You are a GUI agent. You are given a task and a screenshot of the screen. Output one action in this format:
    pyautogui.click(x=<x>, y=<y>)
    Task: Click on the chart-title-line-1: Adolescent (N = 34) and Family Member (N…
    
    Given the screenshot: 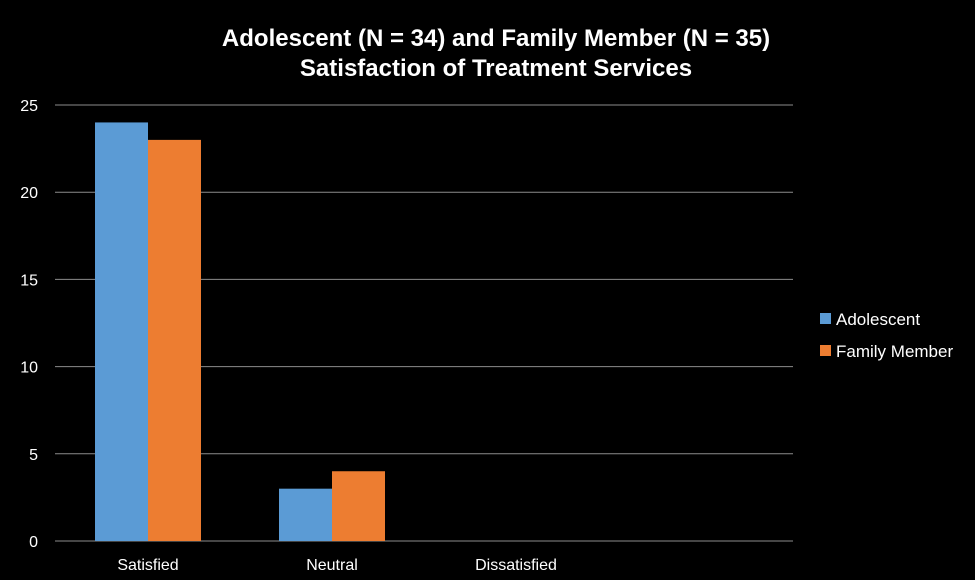 What is the action you would take?
    pyautogui.click(x=496, y=38)
    